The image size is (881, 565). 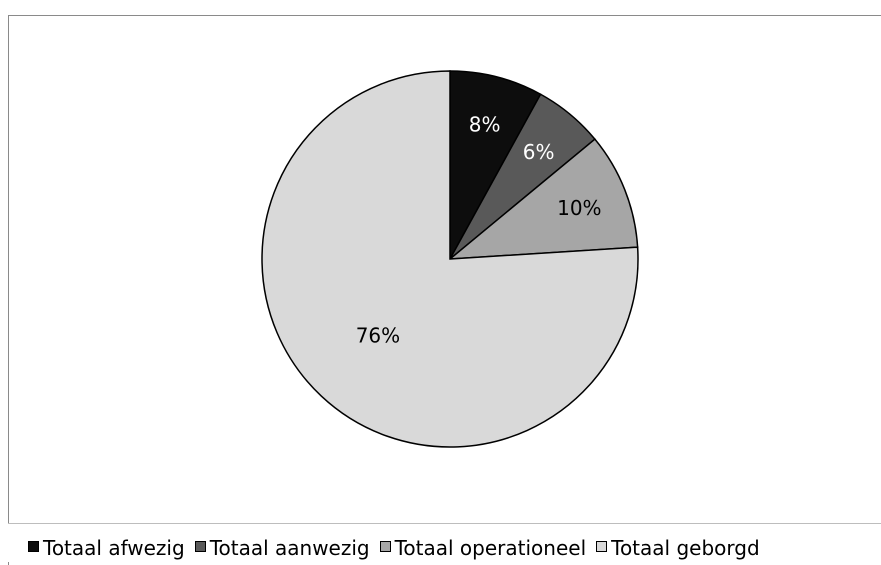 What do you see at coordinates (33, 546) in the screenshot?
I see `legend-swatch-totaal-afwezig` at bounding box center [33, 546].